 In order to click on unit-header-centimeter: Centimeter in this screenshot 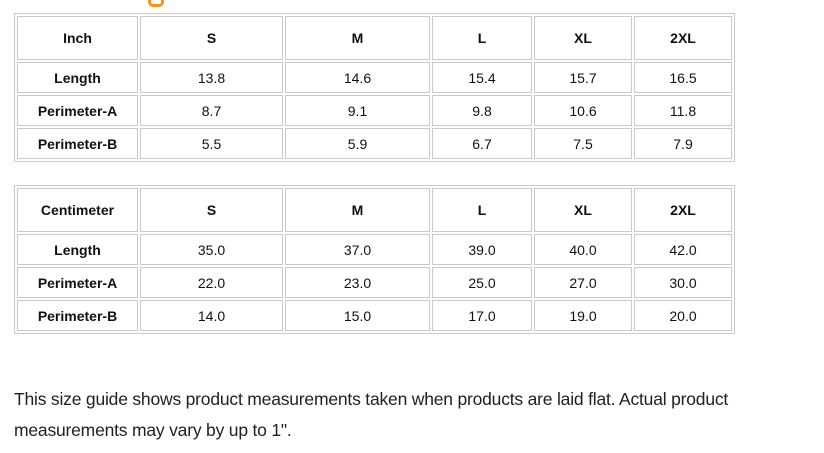, I will do `click(77, 210)`.